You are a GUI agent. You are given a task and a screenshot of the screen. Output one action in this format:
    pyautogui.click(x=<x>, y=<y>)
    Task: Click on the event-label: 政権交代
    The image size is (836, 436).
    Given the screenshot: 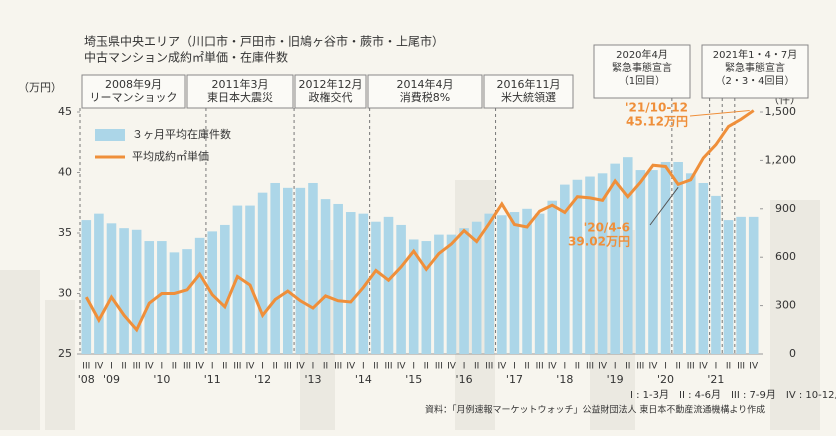 What is the action you would take?
    pyautogui.click(x=331, y=97)
    